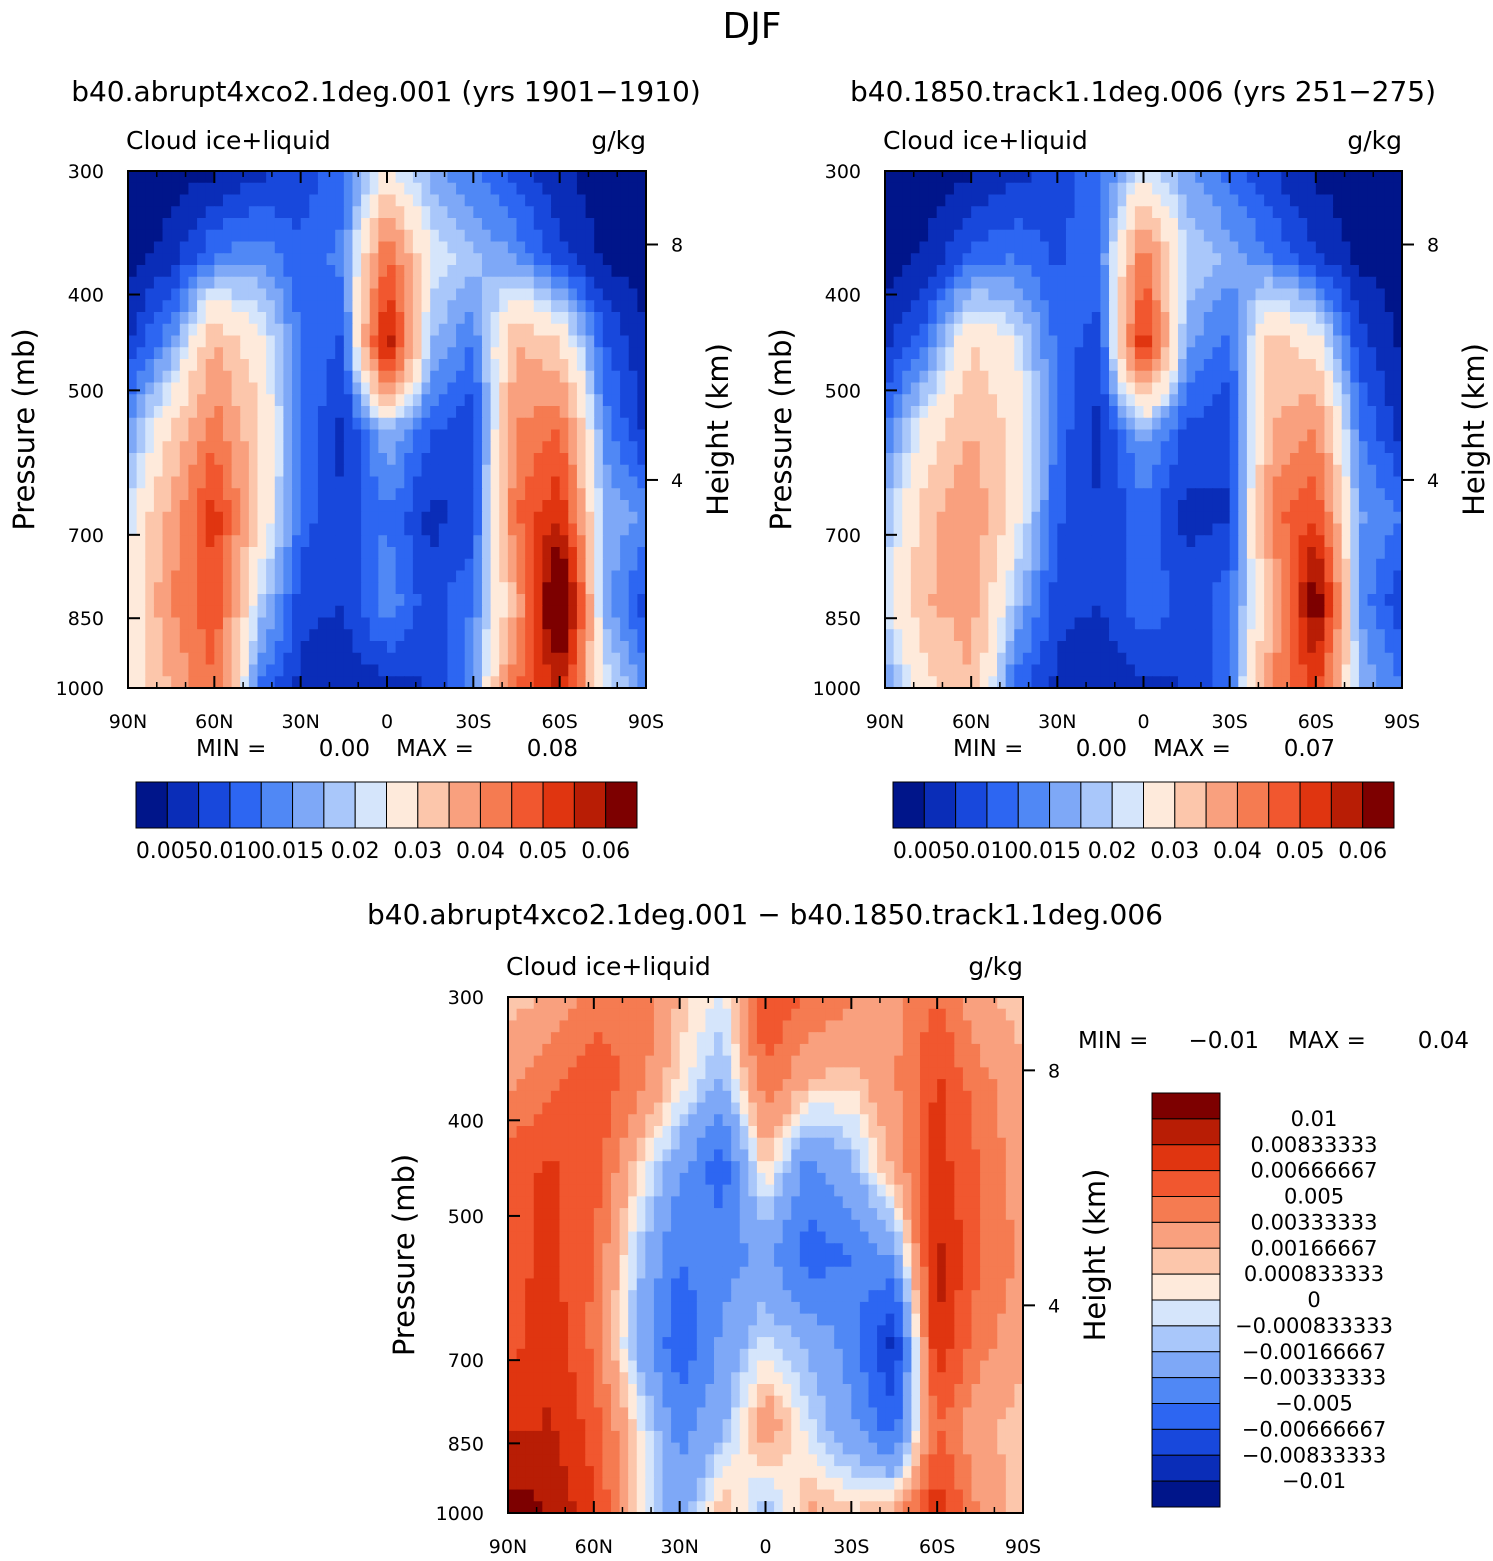 The width and height of the screenshot is (1493, 1561). What do you see at coordinates (86, 536) in the screenshot?
I see `pressure-tick-label: 700` at bounding box center [86, 536].